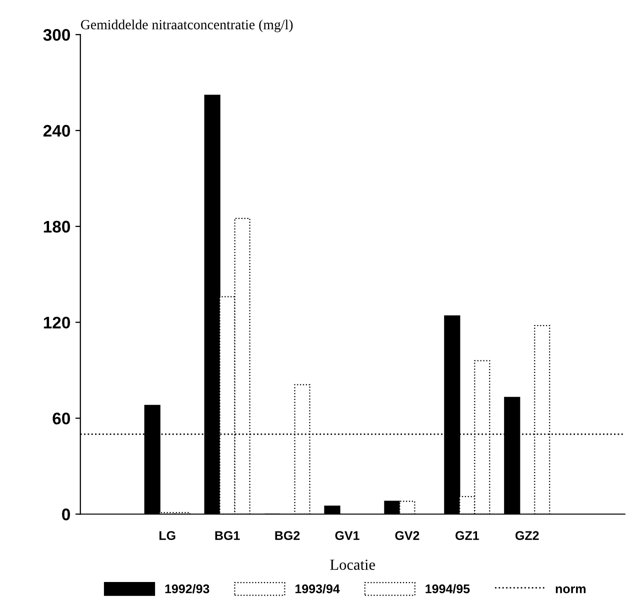  Describe the element at coordinates (61, 418) in the screenshot. I see `y-tick-label: 60` at that location.